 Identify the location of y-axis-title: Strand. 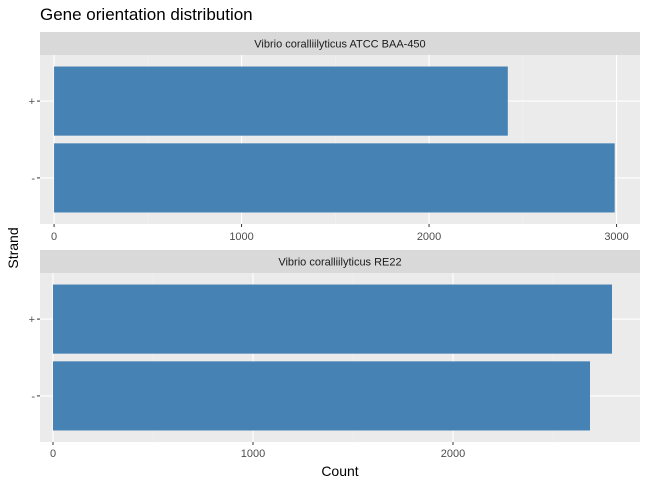
(13, 247).